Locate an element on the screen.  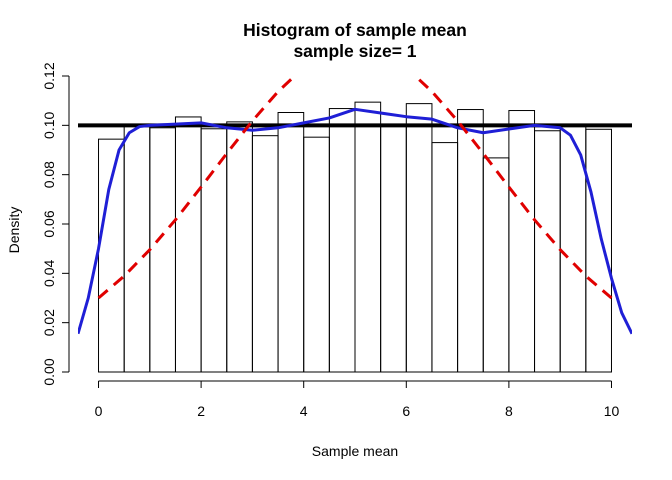
x-tick-label: 8 is located at coordinates (509, 411).